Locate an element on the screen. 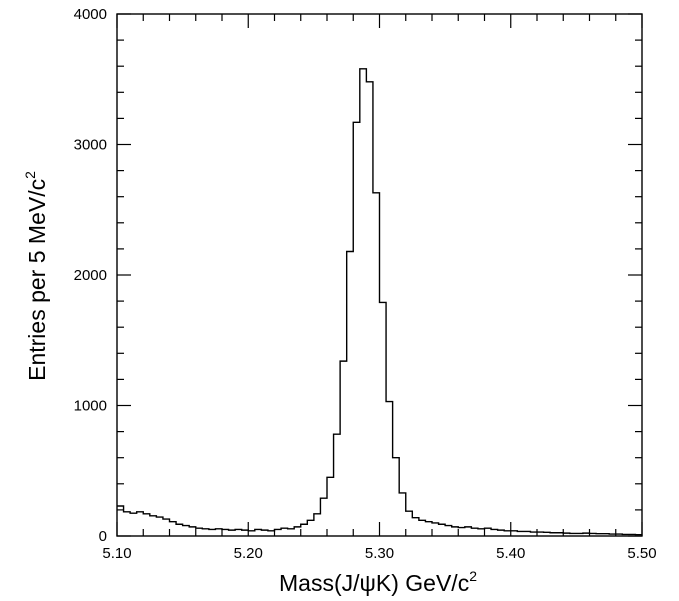 Image resolution: width=679 pixels, height=601 pixels. y-axis-title-text: Entries per 5 MeV/c is located at coordinates (37, 280).